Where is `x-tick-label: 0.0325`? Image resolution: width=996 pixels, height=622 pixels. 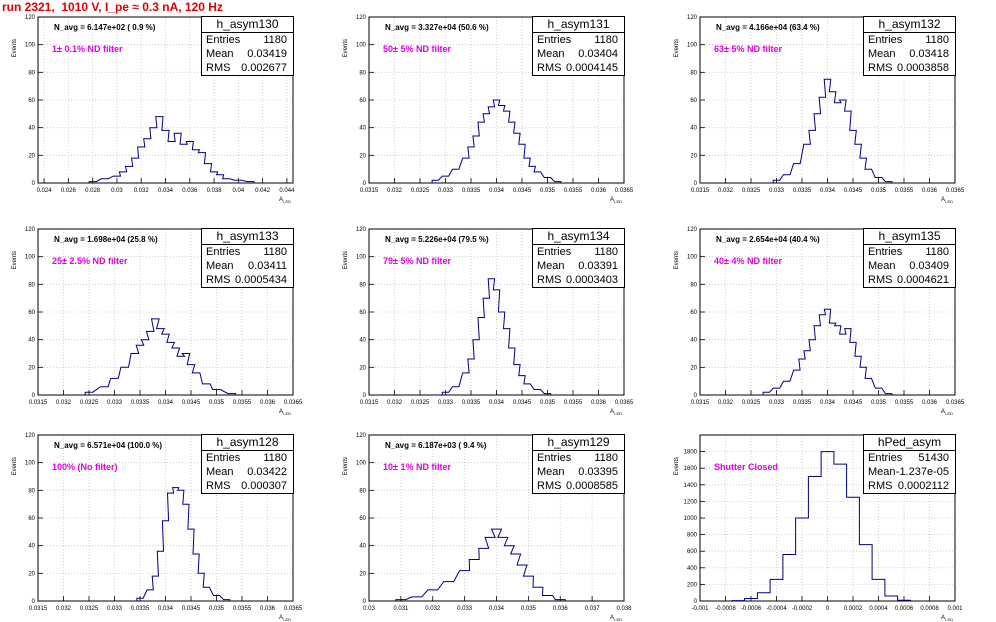
x-tick-label: 0.0325 is located at coordinates (89, 609).